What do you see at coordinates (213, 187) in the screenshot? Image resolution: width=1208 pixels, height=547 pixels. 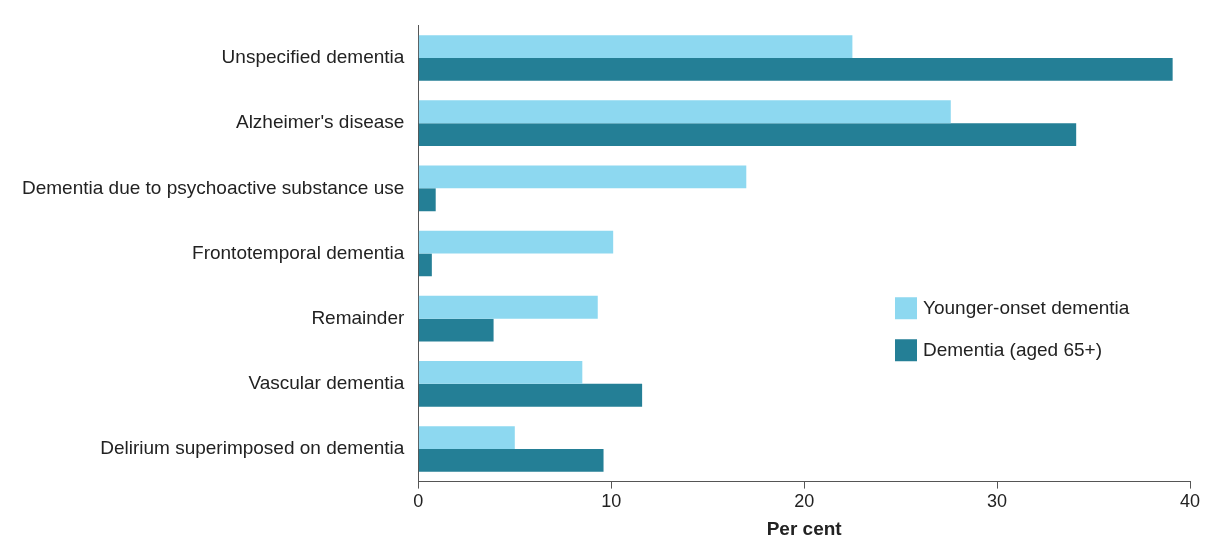 I see `y-tick-label: Dementia due to psychoactive substance use` at bounding box center [213, 187].